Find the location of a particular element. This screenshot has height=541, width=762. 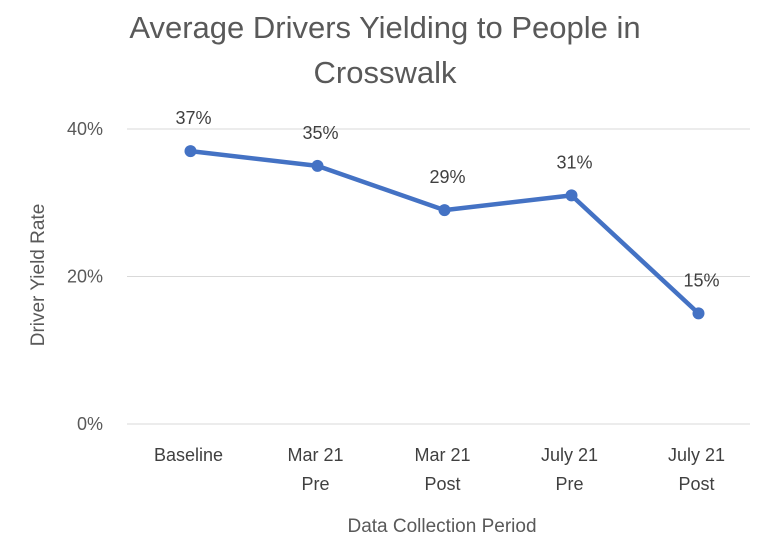

chart-title-line-2: Crosswalk is located at coordinates (385, 72).